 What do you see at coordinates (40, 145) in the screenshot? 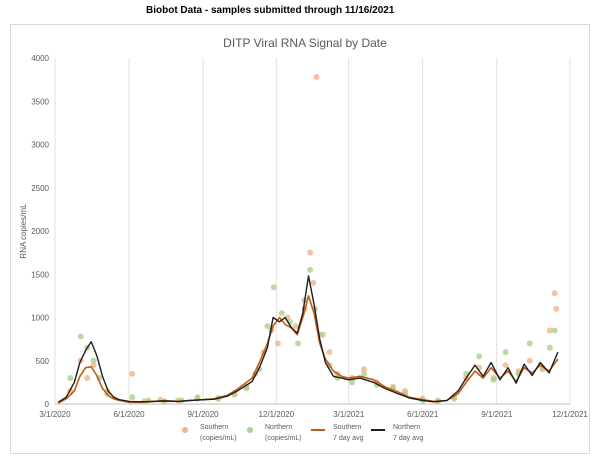
I see `y-tick-label: 3000` at bounding box center [40, 145].